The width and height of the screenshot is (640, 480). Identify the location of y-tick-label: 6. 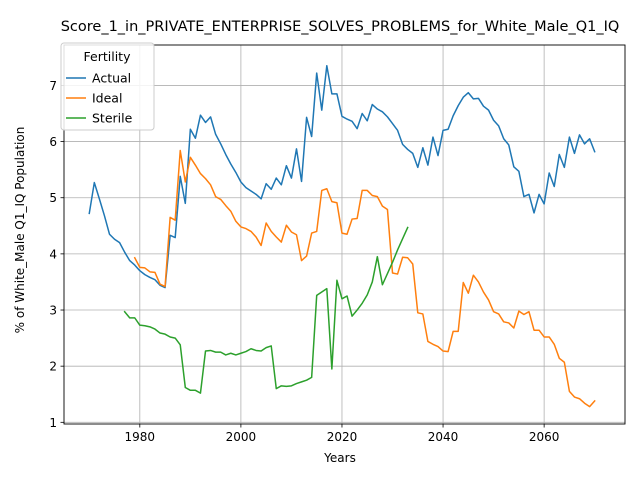
(53, 142).